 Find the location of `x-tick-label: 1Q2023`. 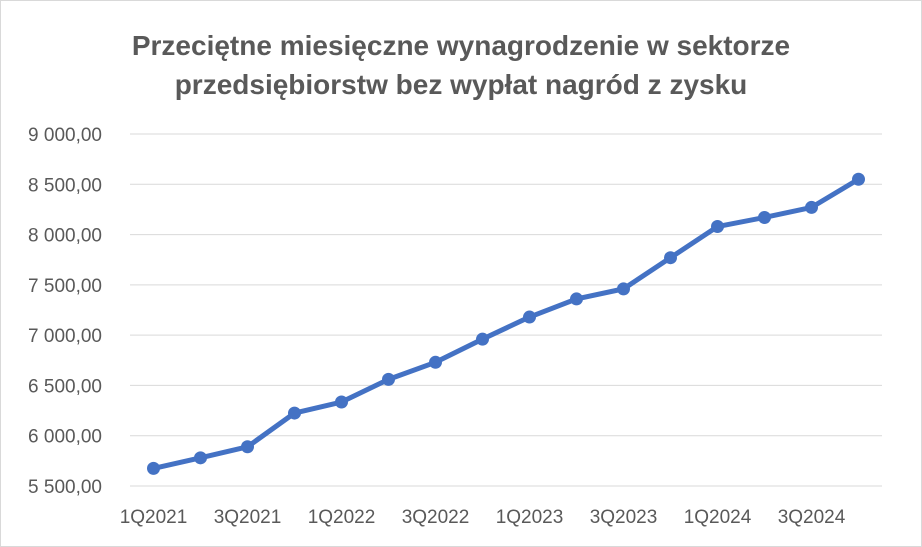

x-tick-label: 1Q2023 is located at coordinates (530, 517).